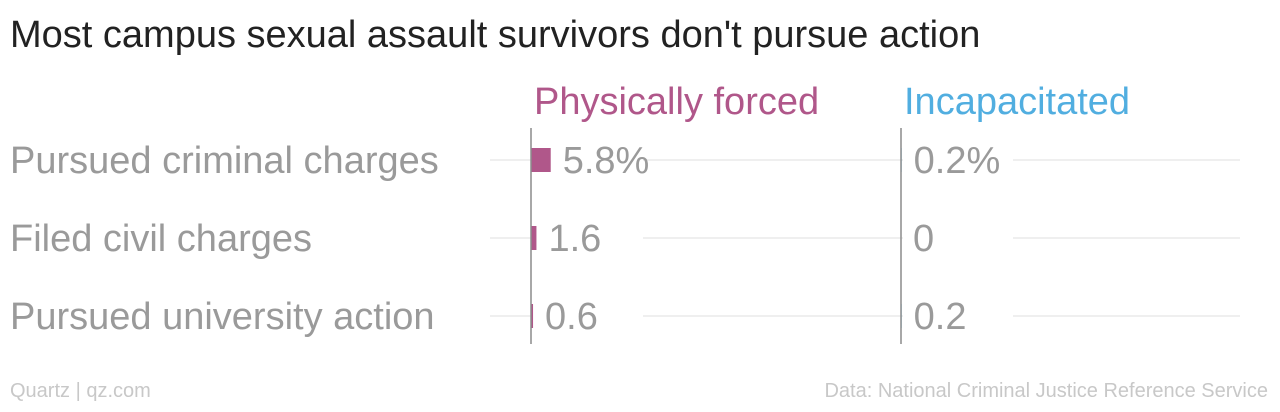 This screenshot has height=412, width=1280. I want to click on data-label: 1.6, so click(574, 239).